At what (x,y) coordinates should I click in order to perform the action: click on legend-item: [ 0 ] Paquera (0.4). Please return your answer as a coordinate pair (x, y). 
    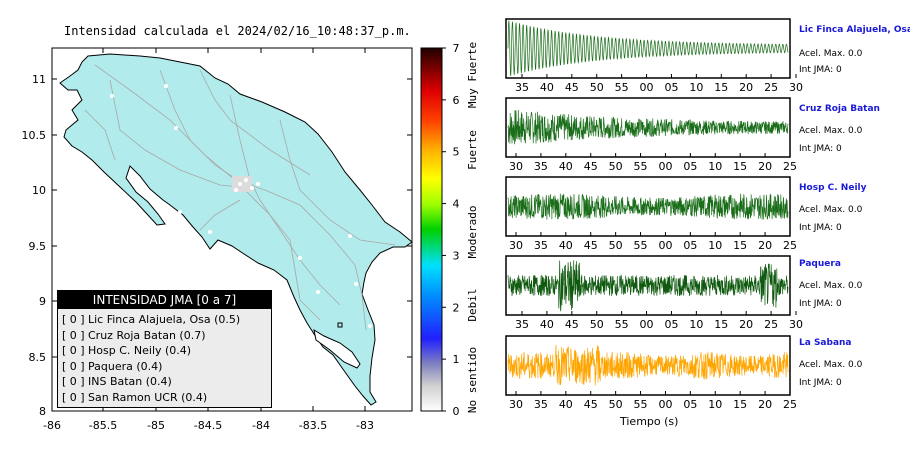
    Looking at the image, I should click on (112, 366).